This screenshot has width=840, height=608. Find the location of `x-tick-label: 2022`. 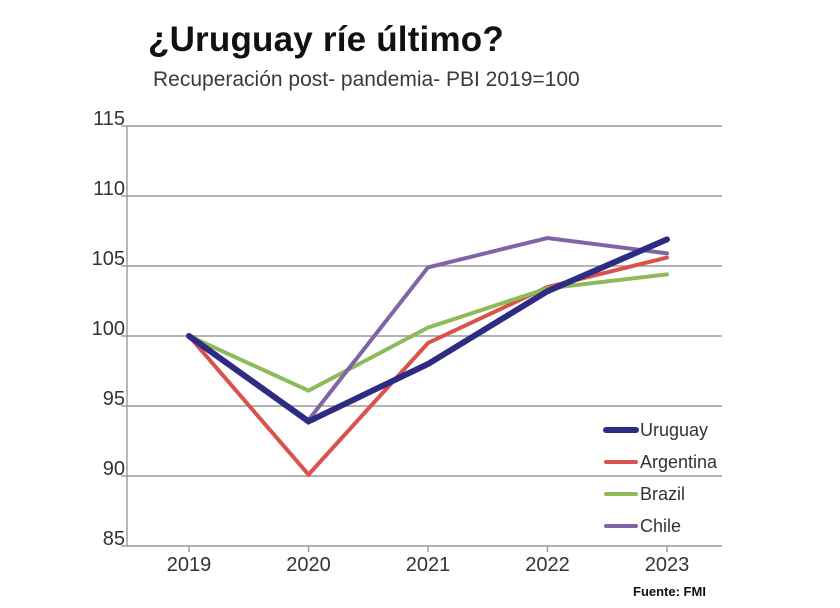

x-tick-label: 2022 is located at coordinates (547, 565).